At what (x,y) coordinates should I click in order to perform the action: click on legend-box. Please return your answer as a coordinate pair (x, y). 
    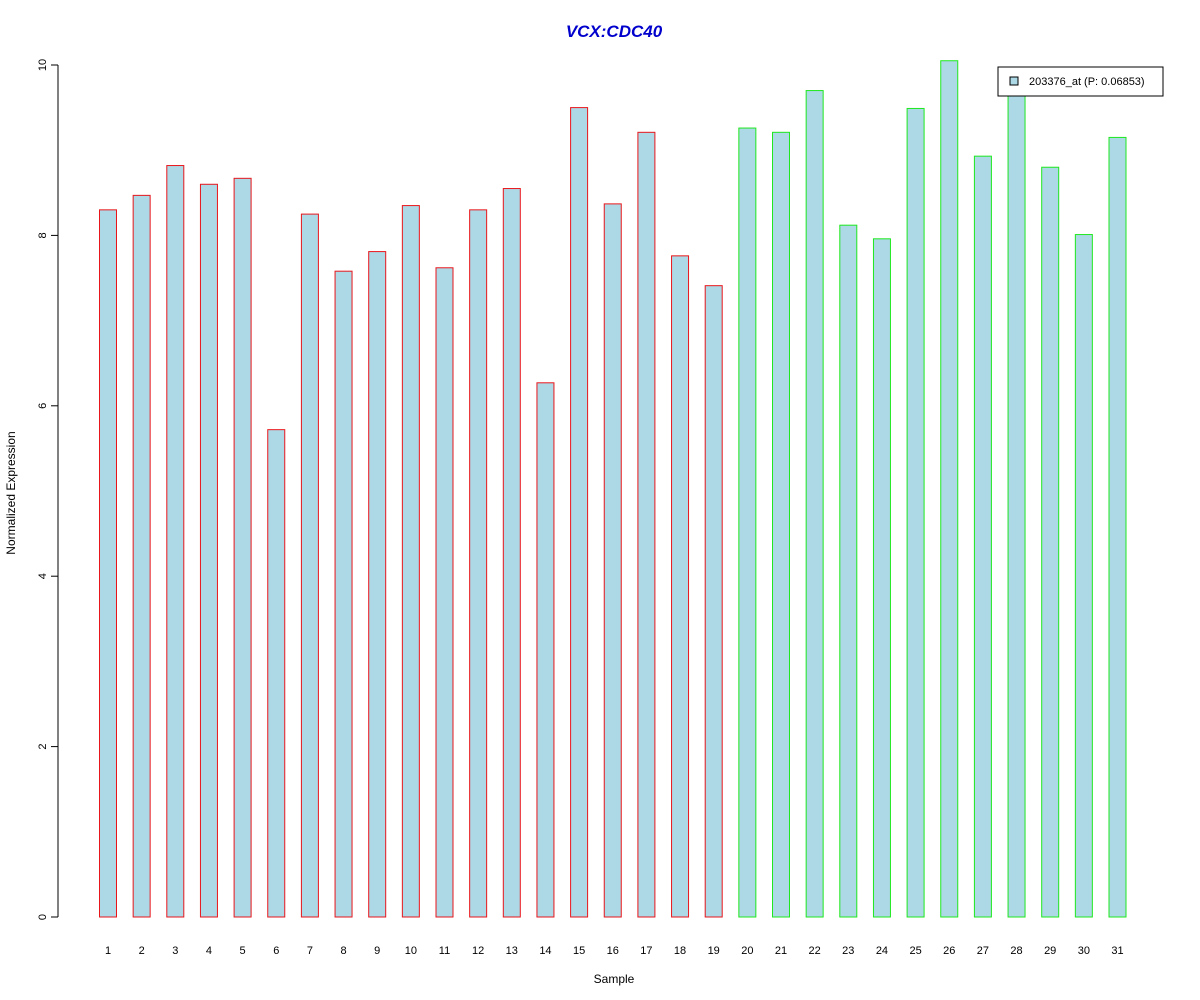
    Looking at the image, I should click on (1080, 81).